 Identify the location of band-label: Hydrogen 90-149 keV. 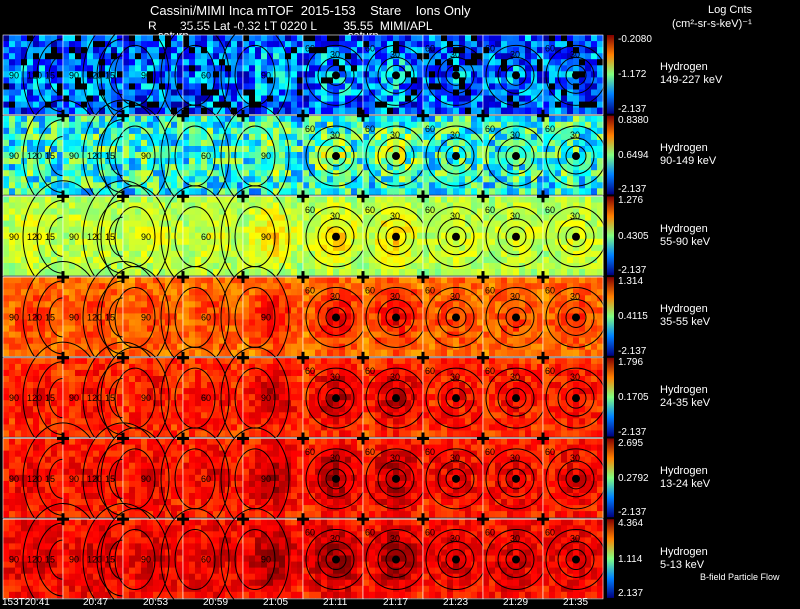
(688, 155).